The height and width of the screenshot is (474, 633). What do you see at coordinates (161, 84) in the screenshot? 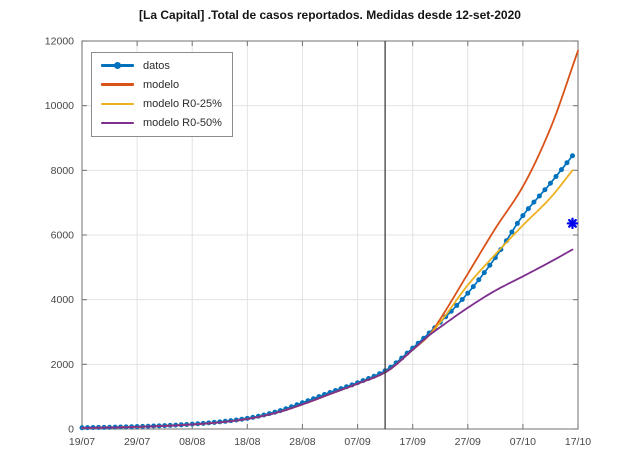
I see `legend-label: modelo` at bounding box center [161, 84].